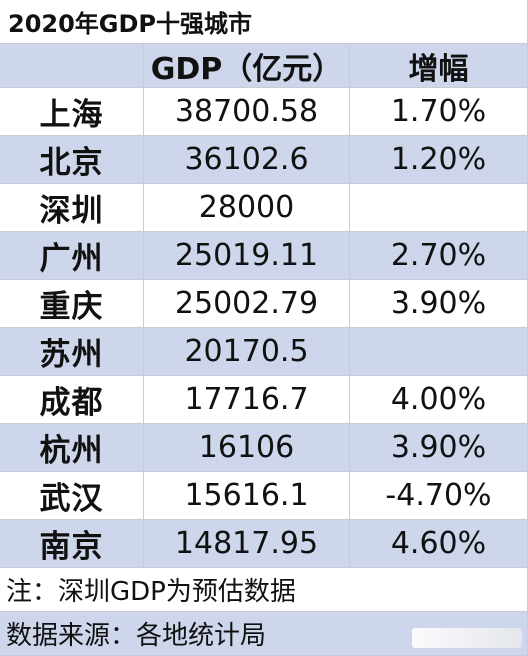 The height and width of the screenshot is (656, 528). Describe the element at coordinates (247, 496) in the screenshot. I see `row-9-gdp: 15616.1` at that location.